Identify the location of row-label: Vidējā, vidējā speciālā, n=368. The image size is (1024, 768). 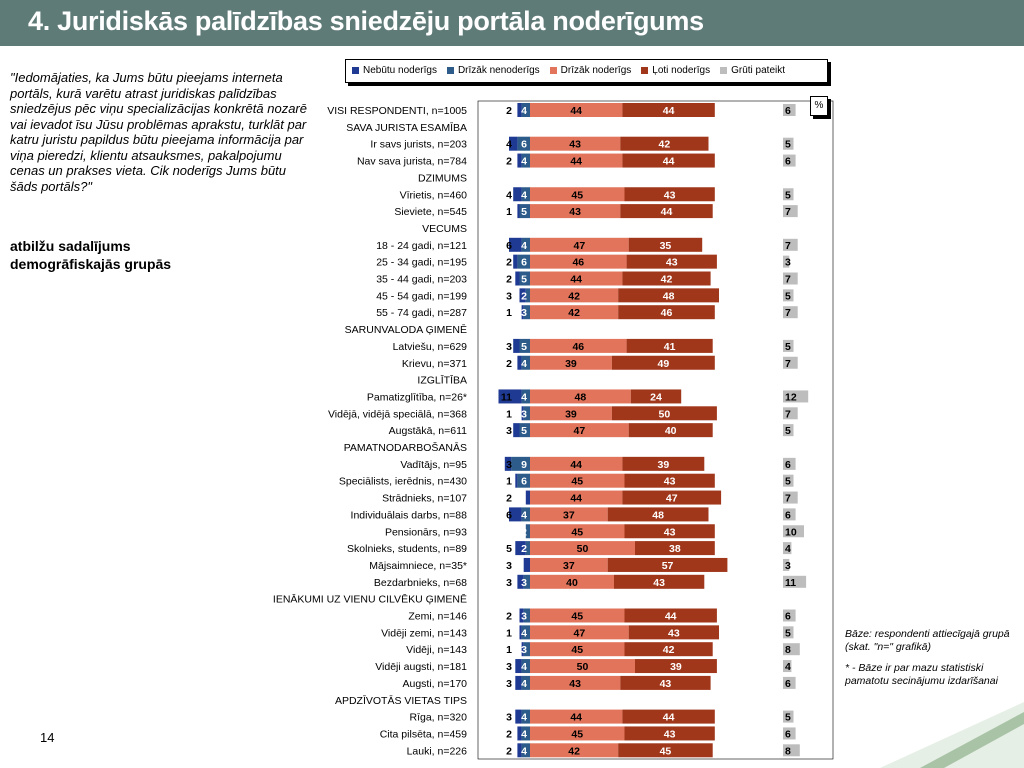
(397, 414).